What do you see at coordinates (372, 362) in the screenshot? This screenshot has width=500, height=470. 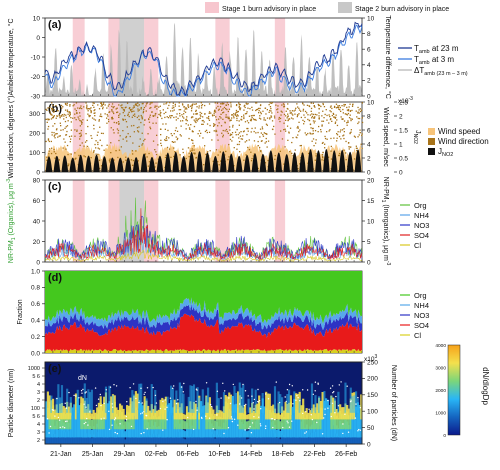 I see `e-y2tick-label: 250` at bounding box center [372, 362].